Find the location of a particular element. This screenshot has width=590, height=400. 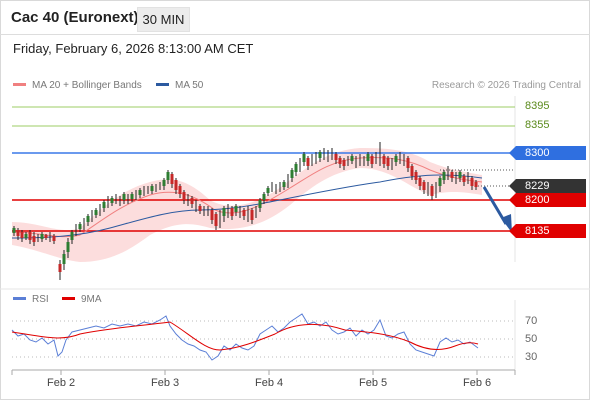

research-credit: Research © 2026 Trading Central is located at coordinates (506, 85).